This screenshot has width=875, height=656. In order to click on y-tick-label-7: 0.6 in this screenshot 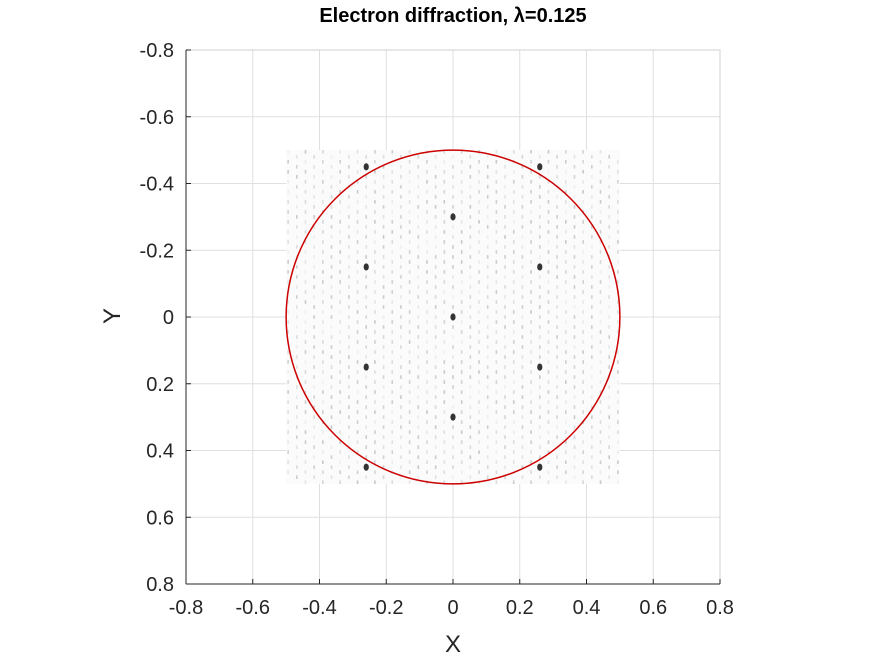, I will do `click(160, 518)`.